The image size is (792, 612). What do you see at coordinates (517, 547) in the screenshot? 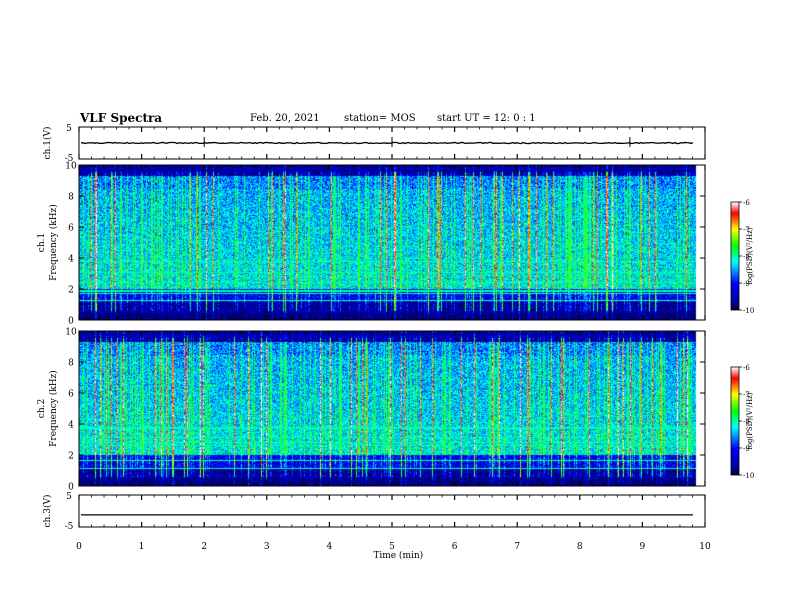
I see `x-tick-label: 7` at bounding box center [517, 547].